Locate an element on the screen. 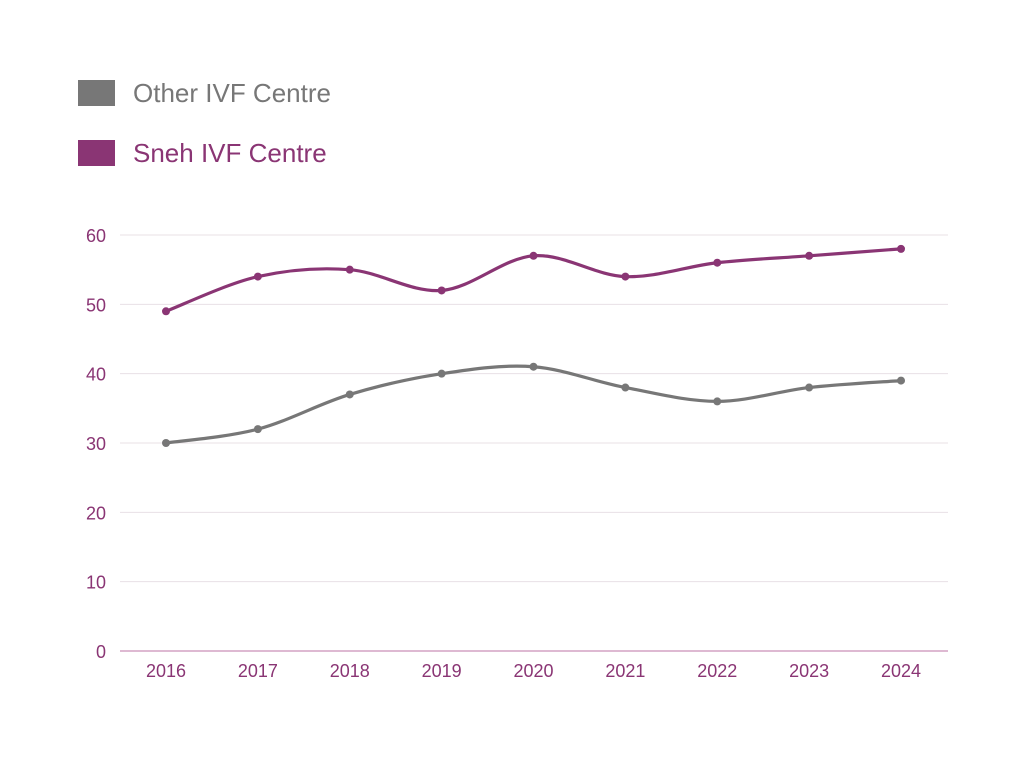 The image size is (1024, 768). x-tick-label: 2016 is located at coordinates (166, 671).